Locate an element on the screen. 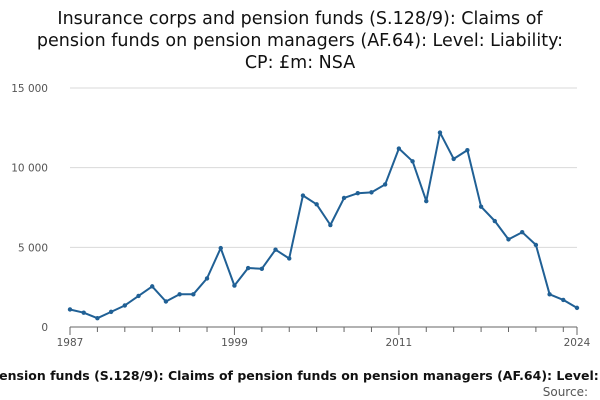  x-axis: 1987 1999 2011 2024 is located at coordinates (324, 337).